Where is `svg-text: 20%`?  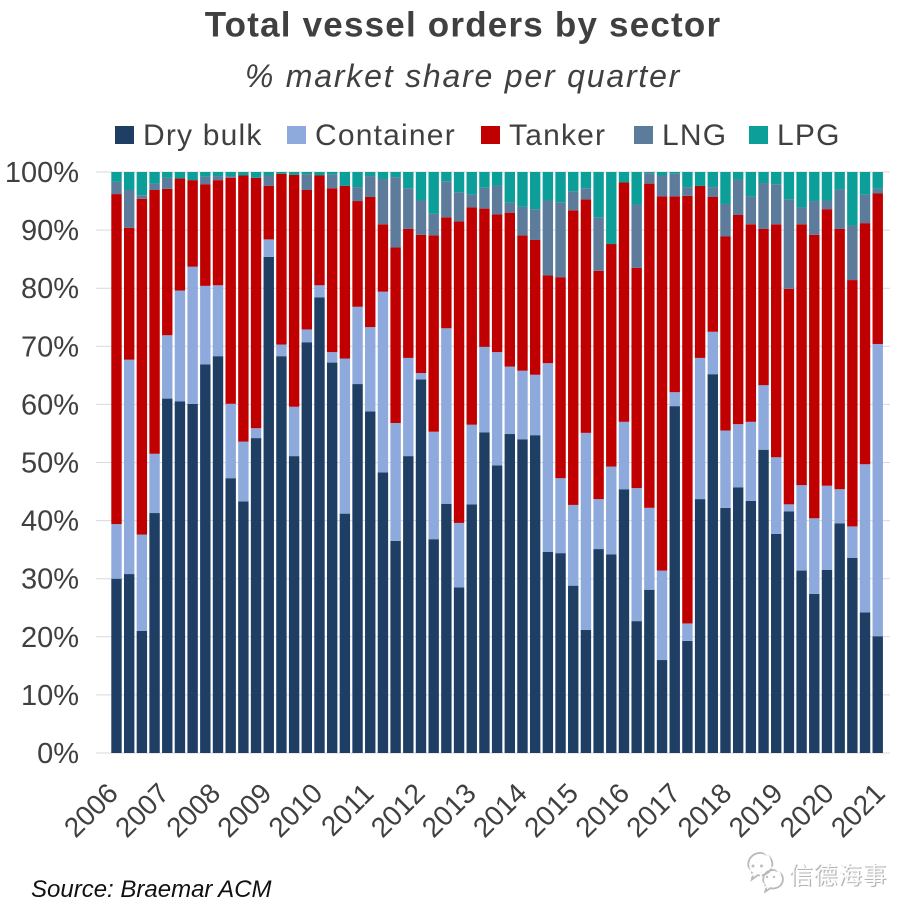 svg-text: 20% is located at coordinates (50, 638).